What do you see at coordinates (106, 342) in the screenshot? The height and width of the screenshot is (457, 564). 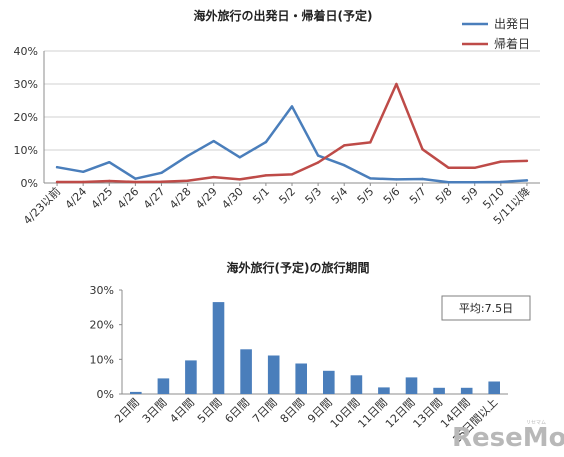 I see `bar-chart-y-ticks: 0% 10% 20% 30%` at bounding box center [106, 342].